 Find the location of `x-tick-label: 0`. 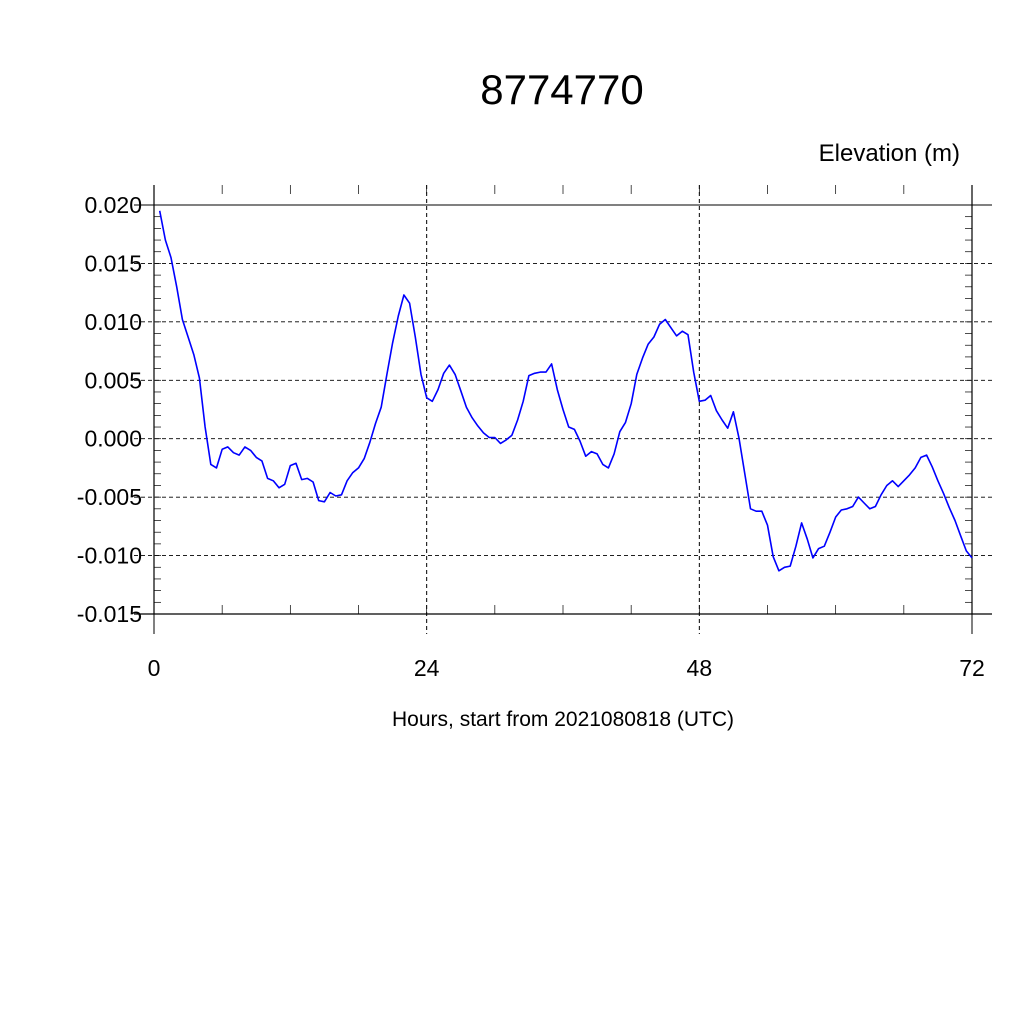

x-tick-label: 0 is located at coordinates (154, 668).